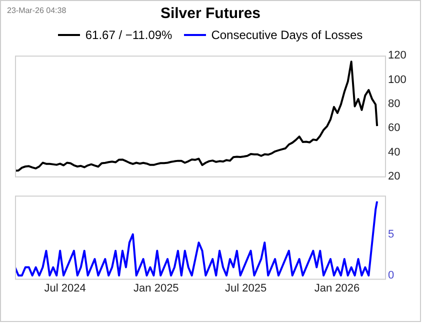 The width and height of the screenshot is (423, 324). Describe the element at coordinates (394, 104) in the screenshot. I see `y-tick-label: 80` at that location.